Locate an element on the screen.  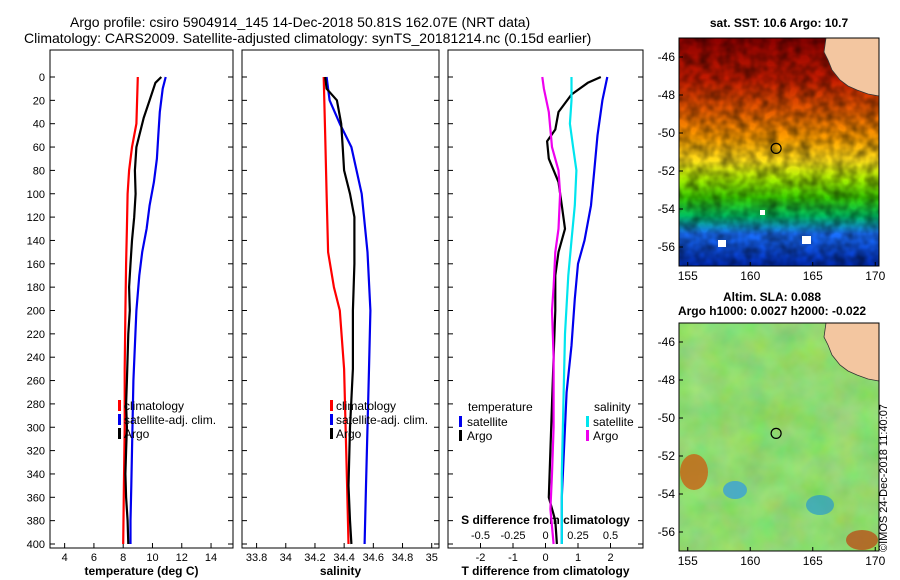
depth-tick-label: 240 is located at coordinates (36, 358).